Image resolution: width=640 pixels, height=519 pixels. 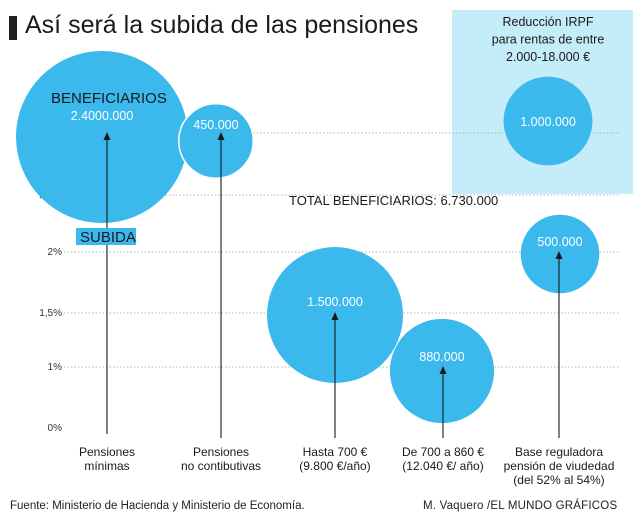 I want to click on category-label: (9.800 €/año), so click(x=334, y=466).